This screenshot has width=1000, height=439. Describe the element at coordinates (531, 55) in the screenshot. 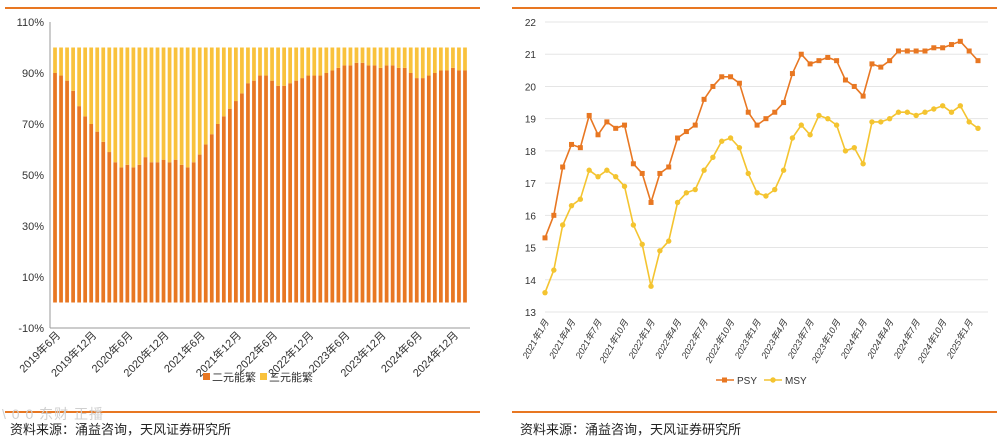

I see `y-tick-label: 21` at that location.